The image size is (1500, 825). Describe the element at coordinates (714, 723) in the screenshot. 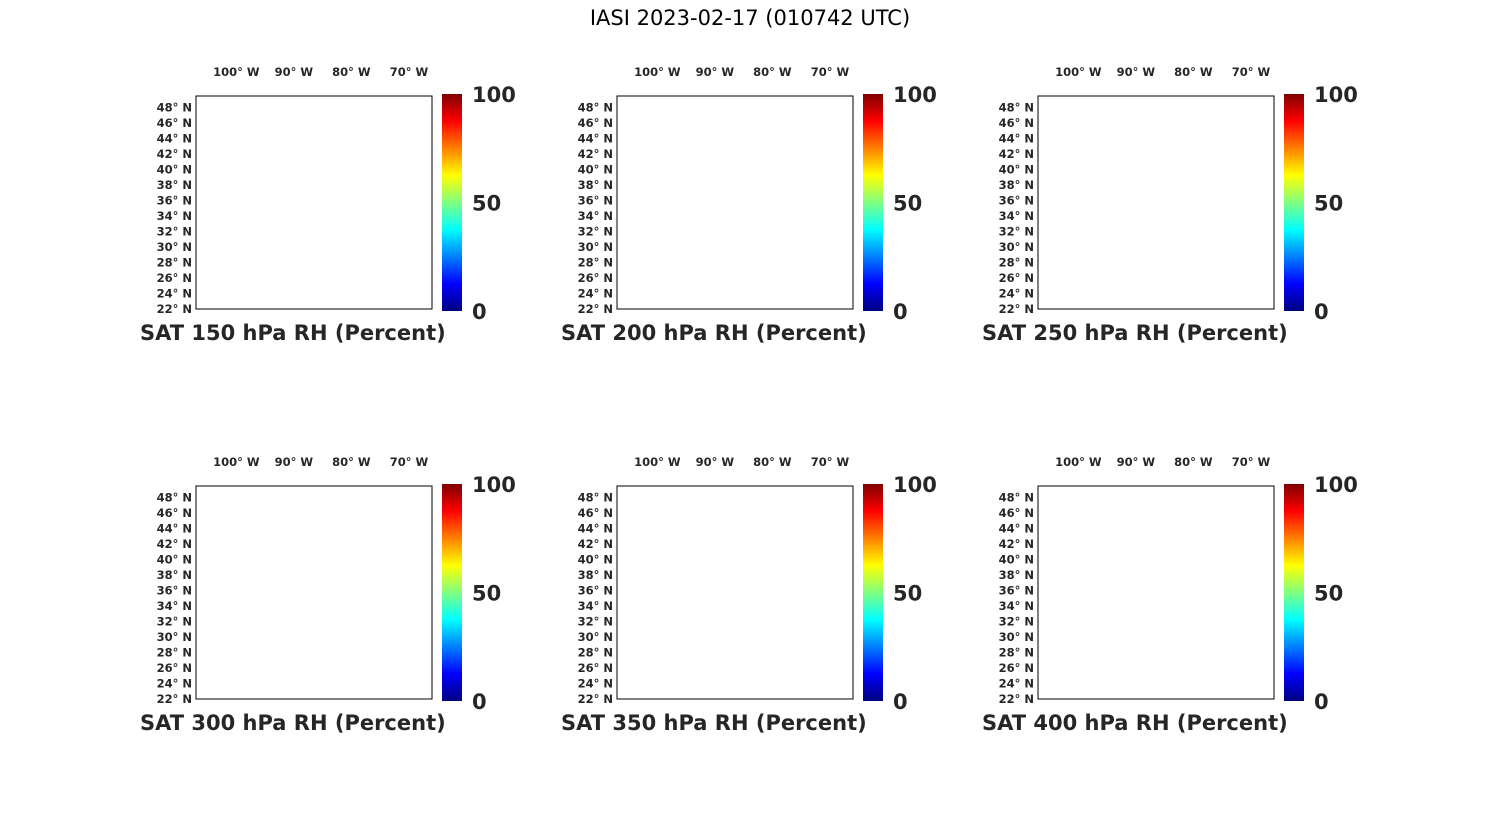

I see `panel-caption: SAT 350 hPa RH (Percent)` at that location.